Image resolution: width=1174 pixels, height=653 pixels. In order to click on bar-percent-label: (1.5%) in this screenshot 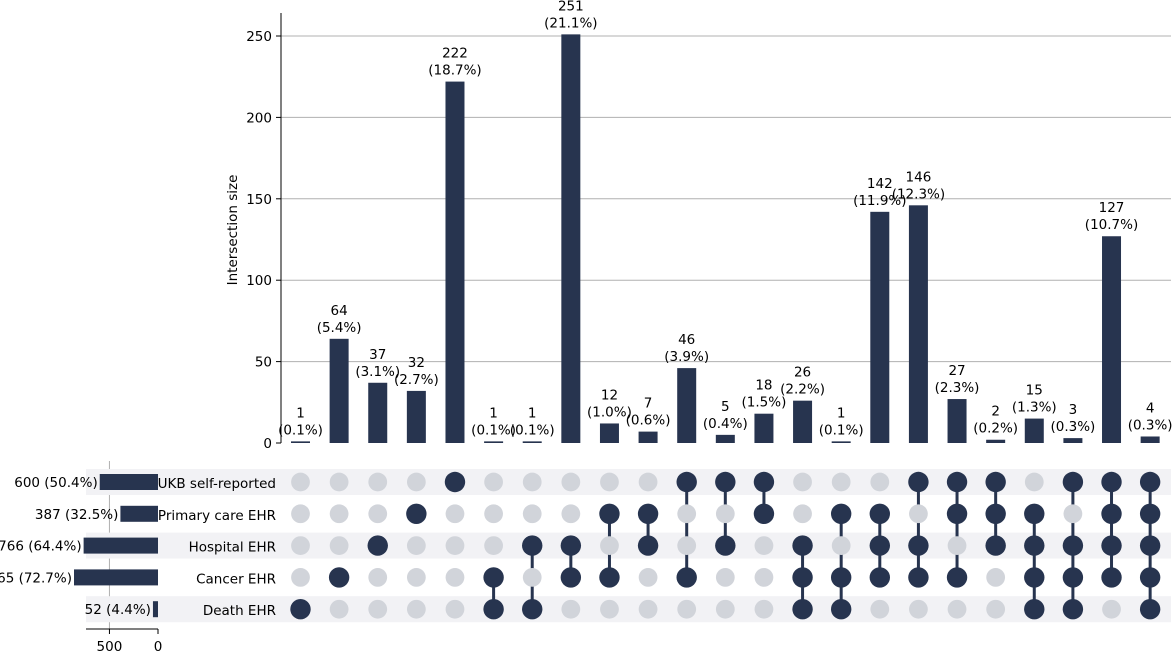, I will do `click(764, 403)`.